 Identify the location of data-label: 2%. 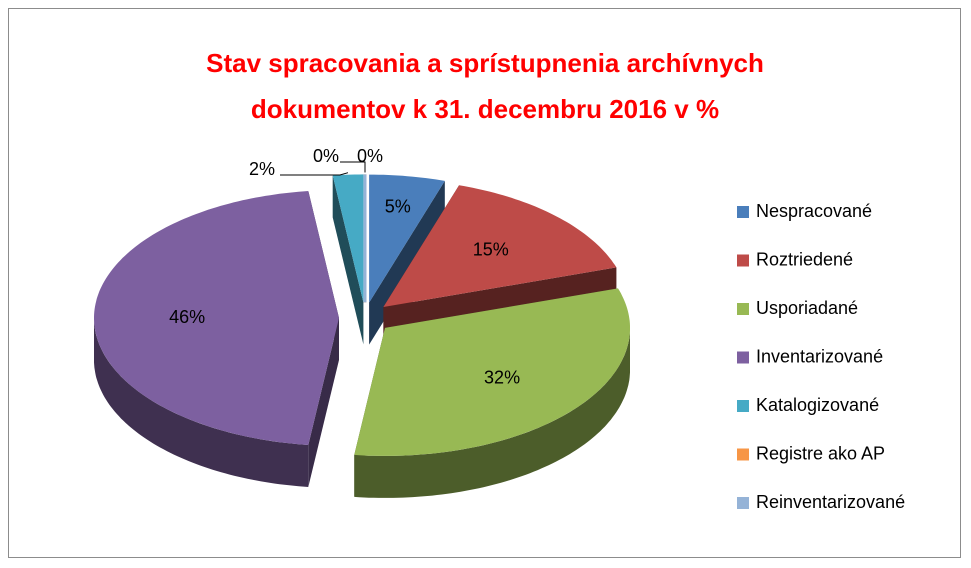
(262, 169).